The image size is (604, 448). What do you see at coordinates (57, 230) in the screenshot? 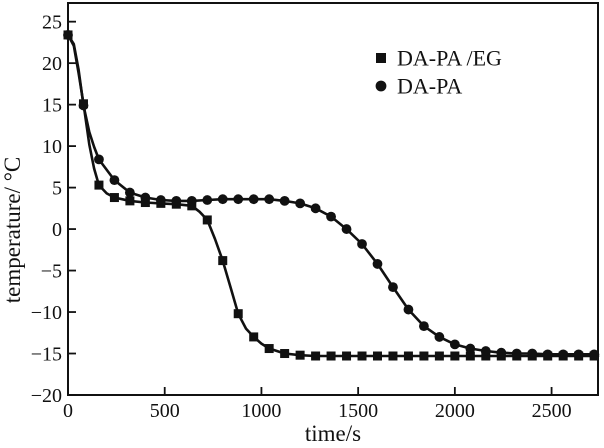
I see `y-tick-label: 0` at bounding box center [57, 230].